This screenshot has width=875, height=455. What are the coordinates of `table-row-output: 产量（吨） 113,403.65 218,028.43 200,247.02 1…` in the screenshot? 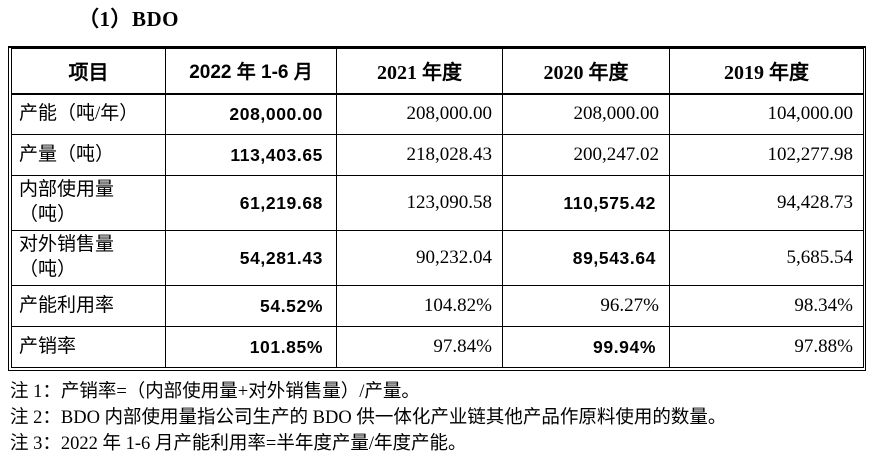 It's located at (437, 155).